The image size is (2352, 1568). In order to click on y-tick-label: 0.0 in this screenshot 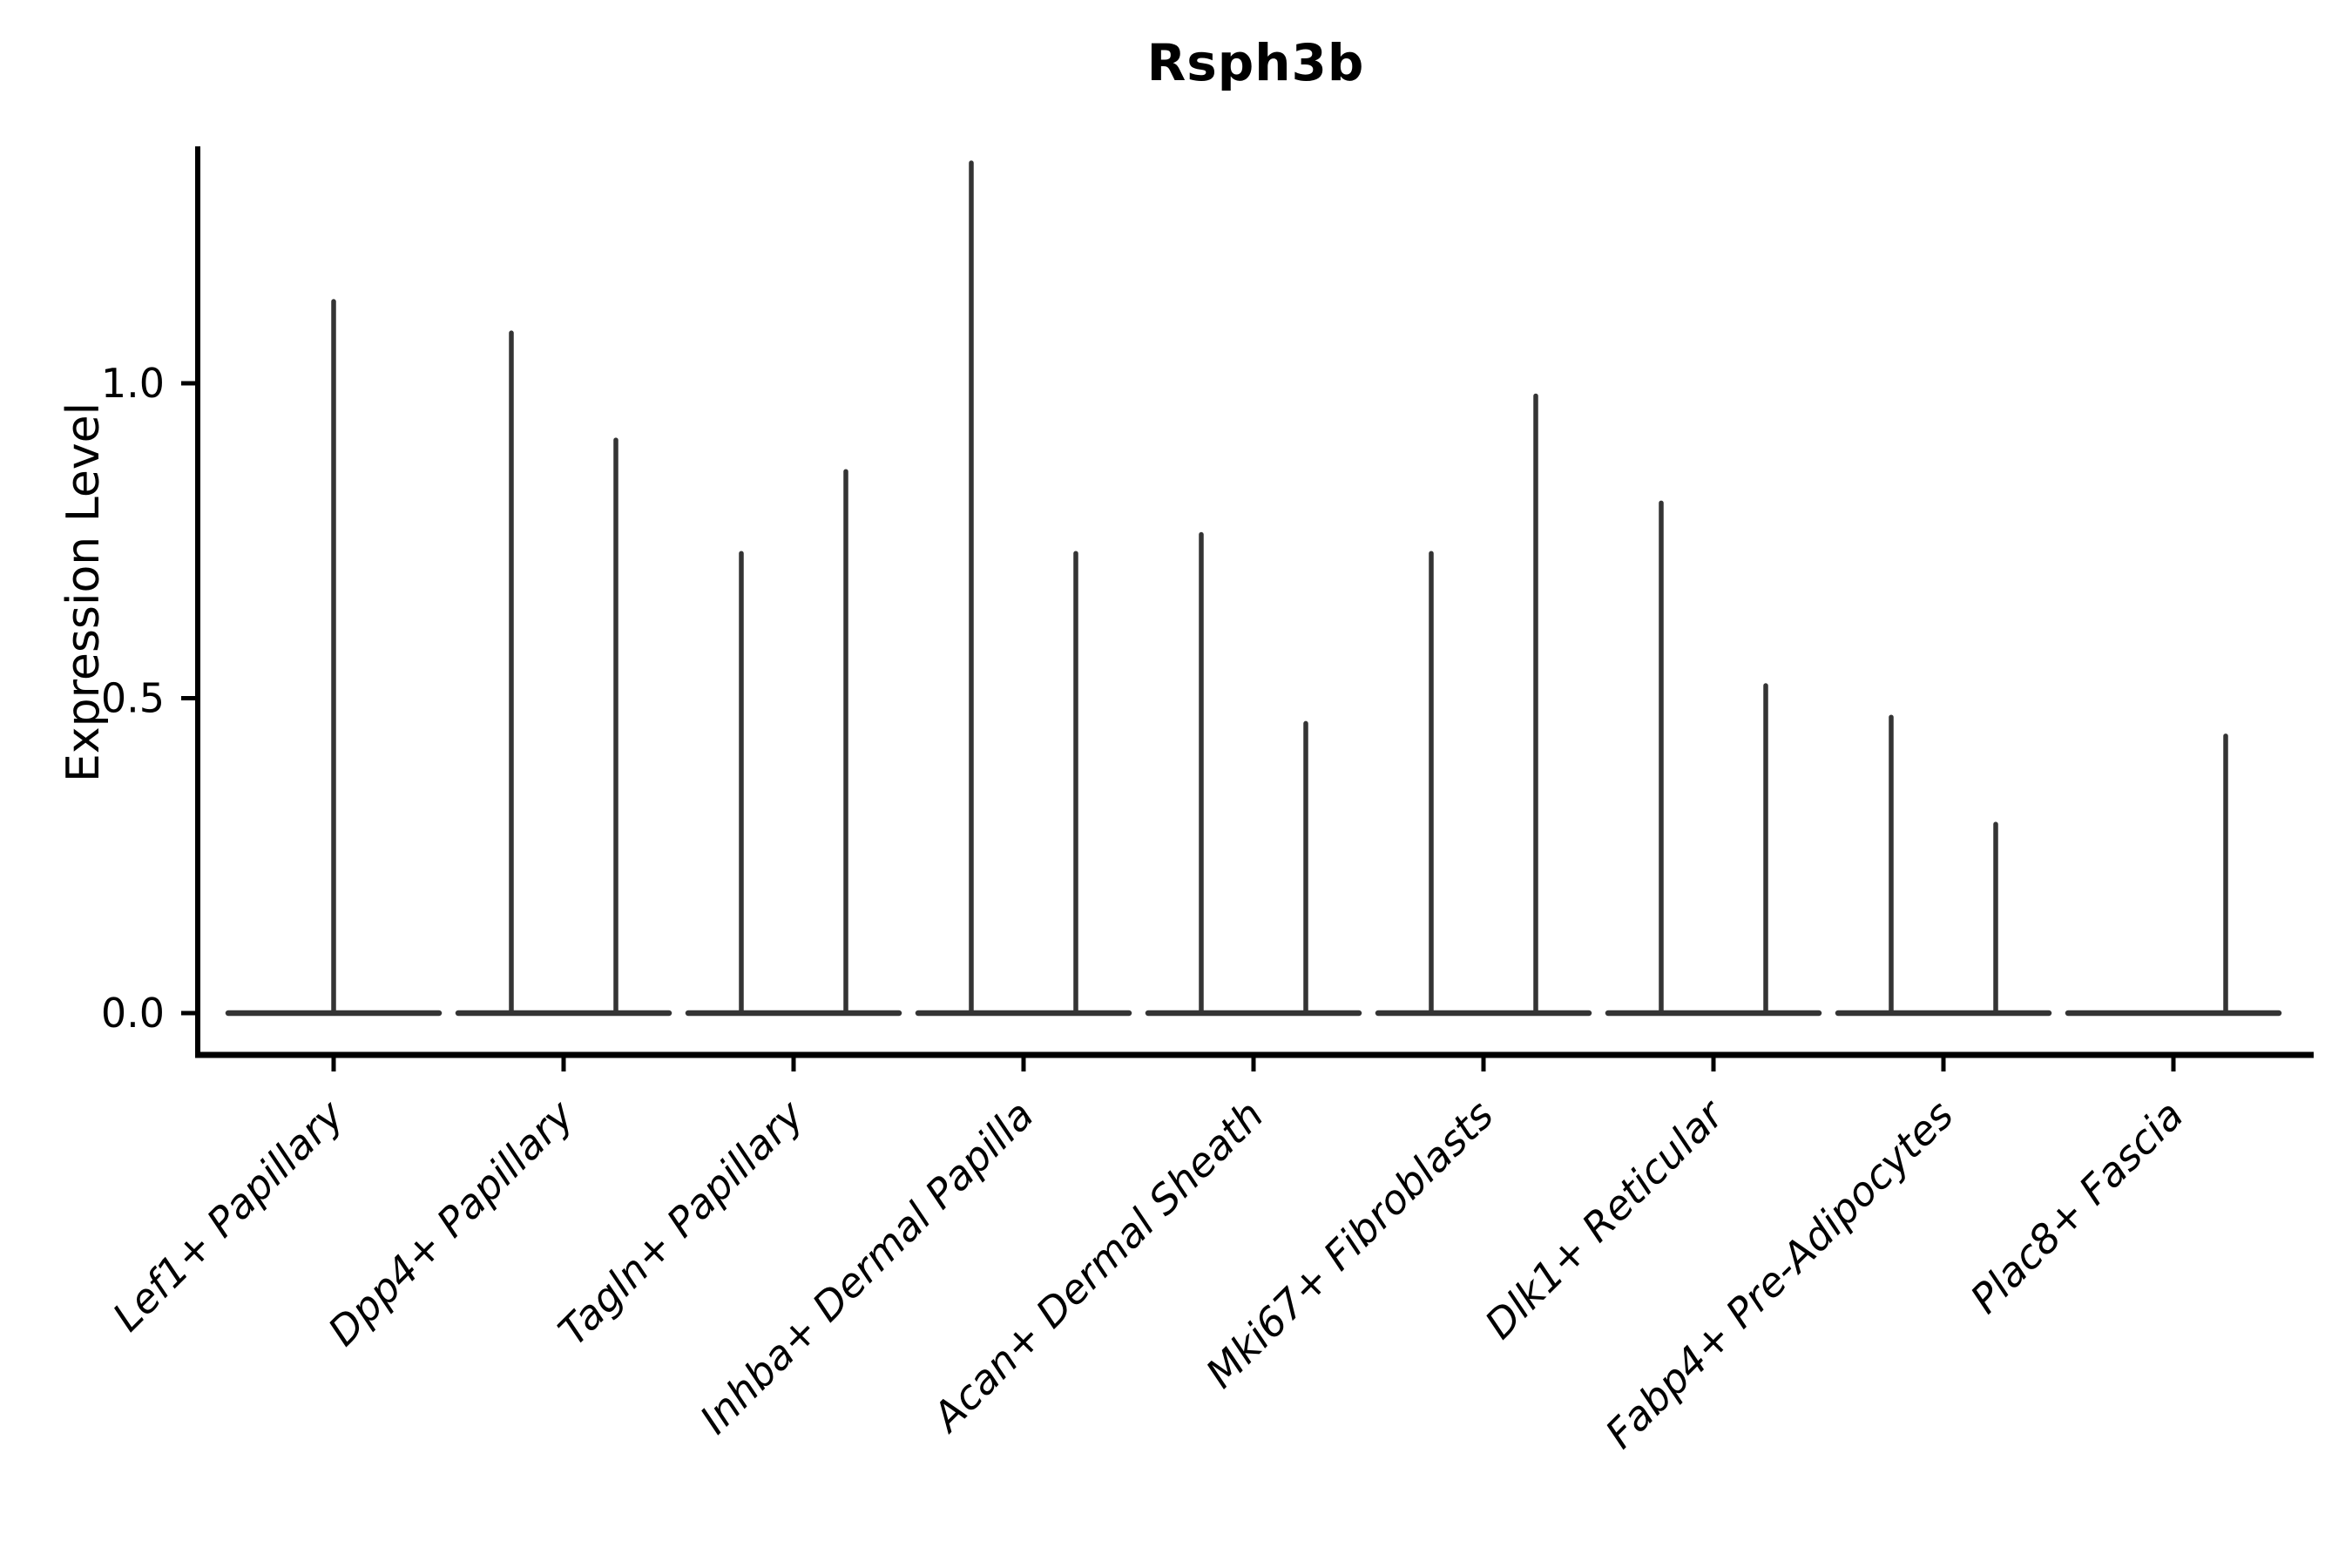, I will do `click(133, 1014)`.